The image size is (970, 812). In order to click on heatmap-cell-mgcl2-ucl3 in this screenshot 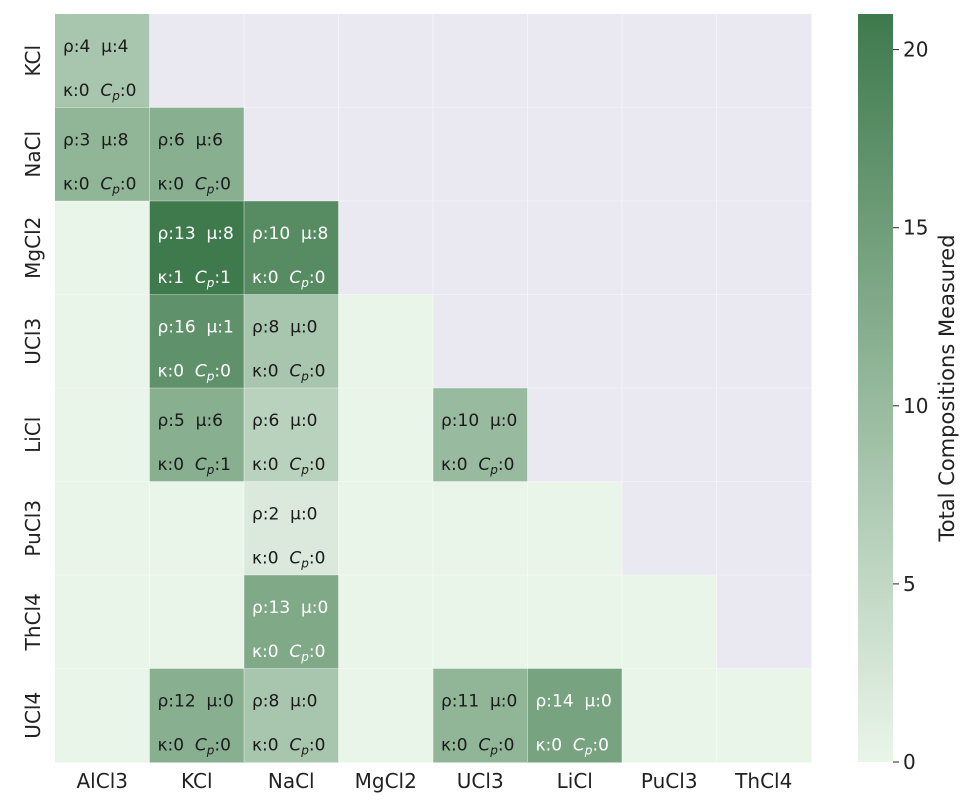, I will do `click(480, 248)`.